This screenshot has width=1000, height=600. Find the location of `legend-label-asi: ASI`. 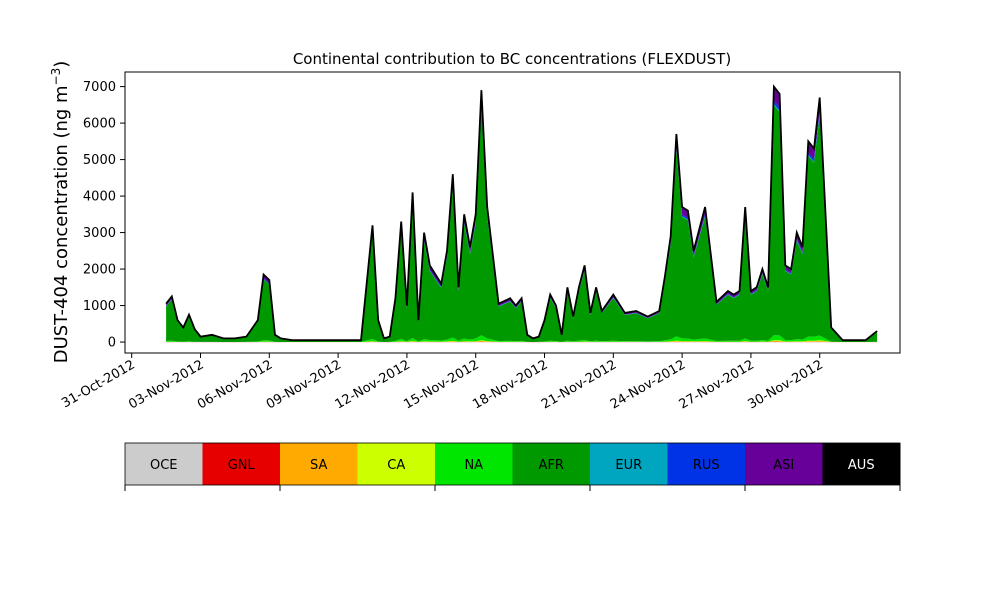

legend-label-asi: ASI is located at coordinates (783, 465).